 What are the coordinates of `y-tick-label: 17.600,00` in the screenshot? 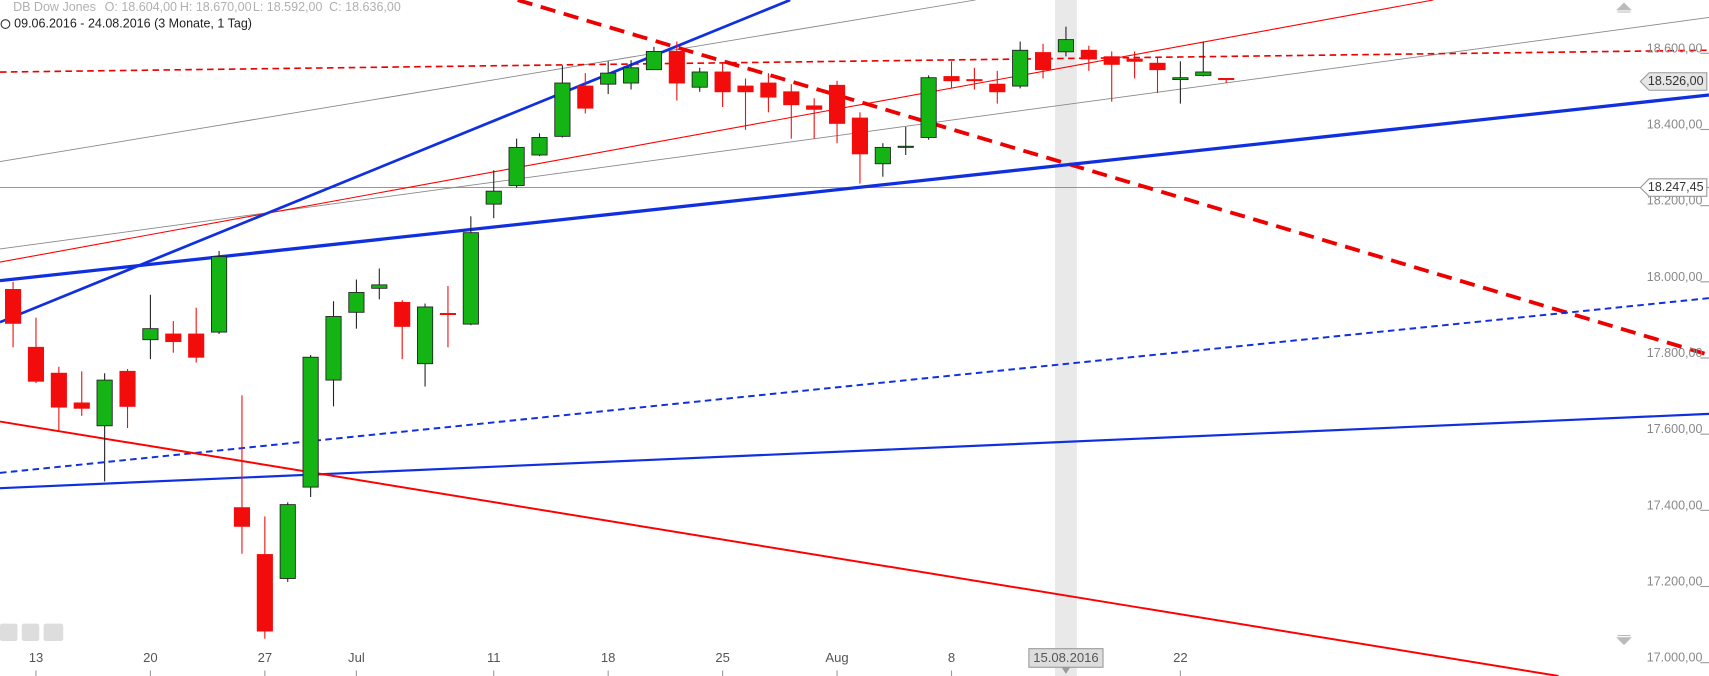 It's located at (1675, 429).